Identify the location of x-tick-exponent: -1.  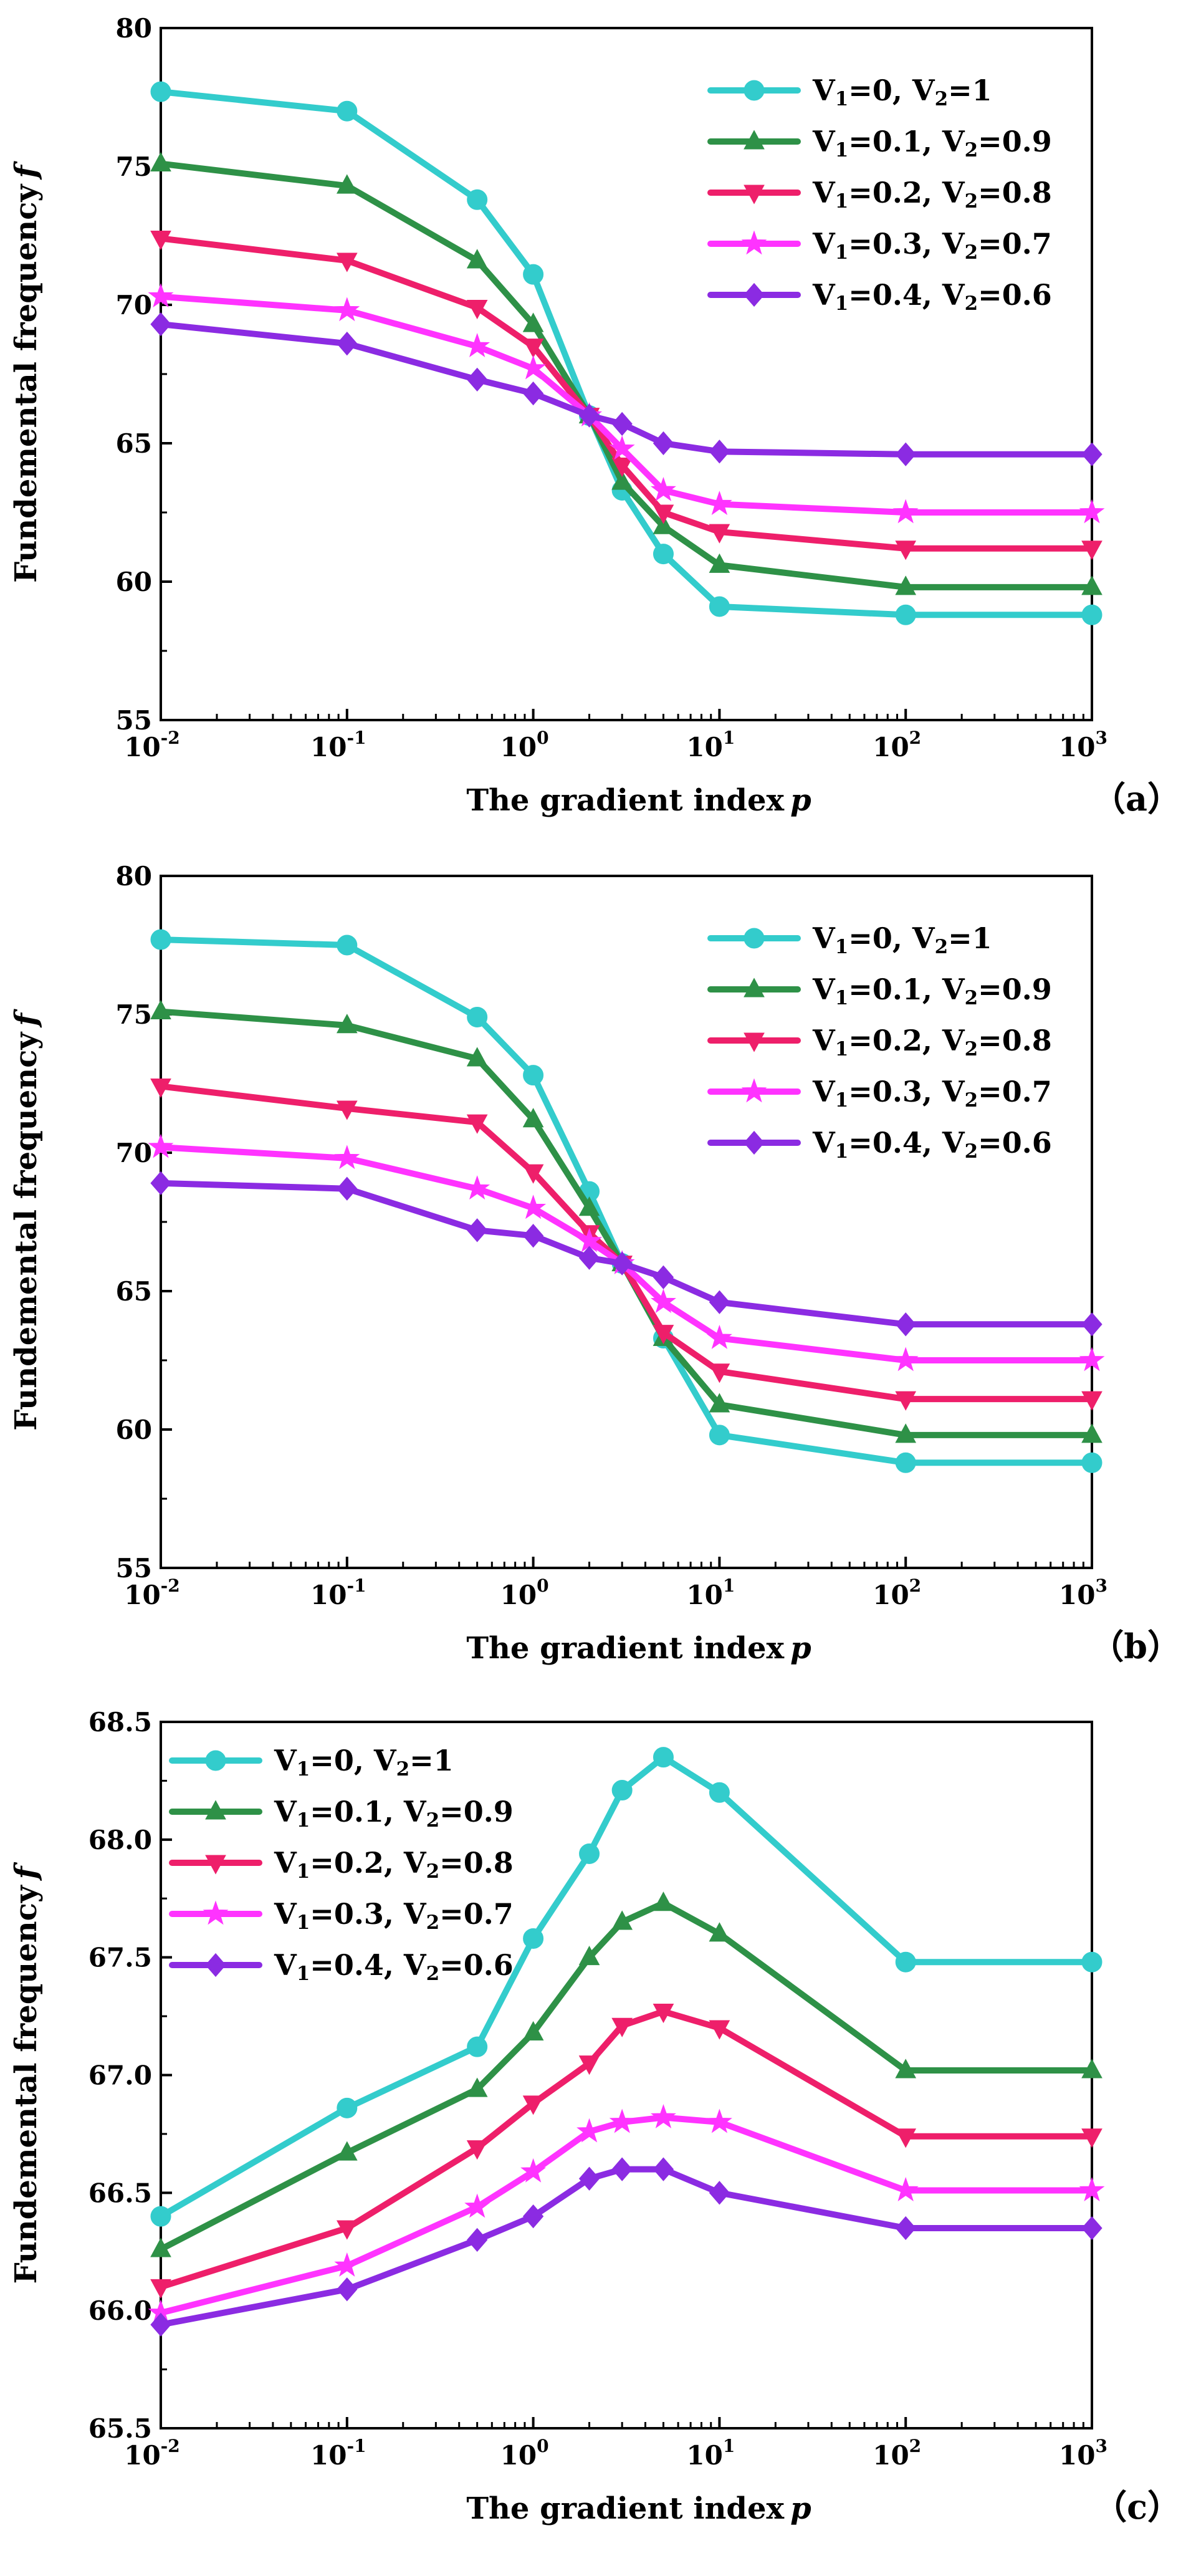
(356, 2446).